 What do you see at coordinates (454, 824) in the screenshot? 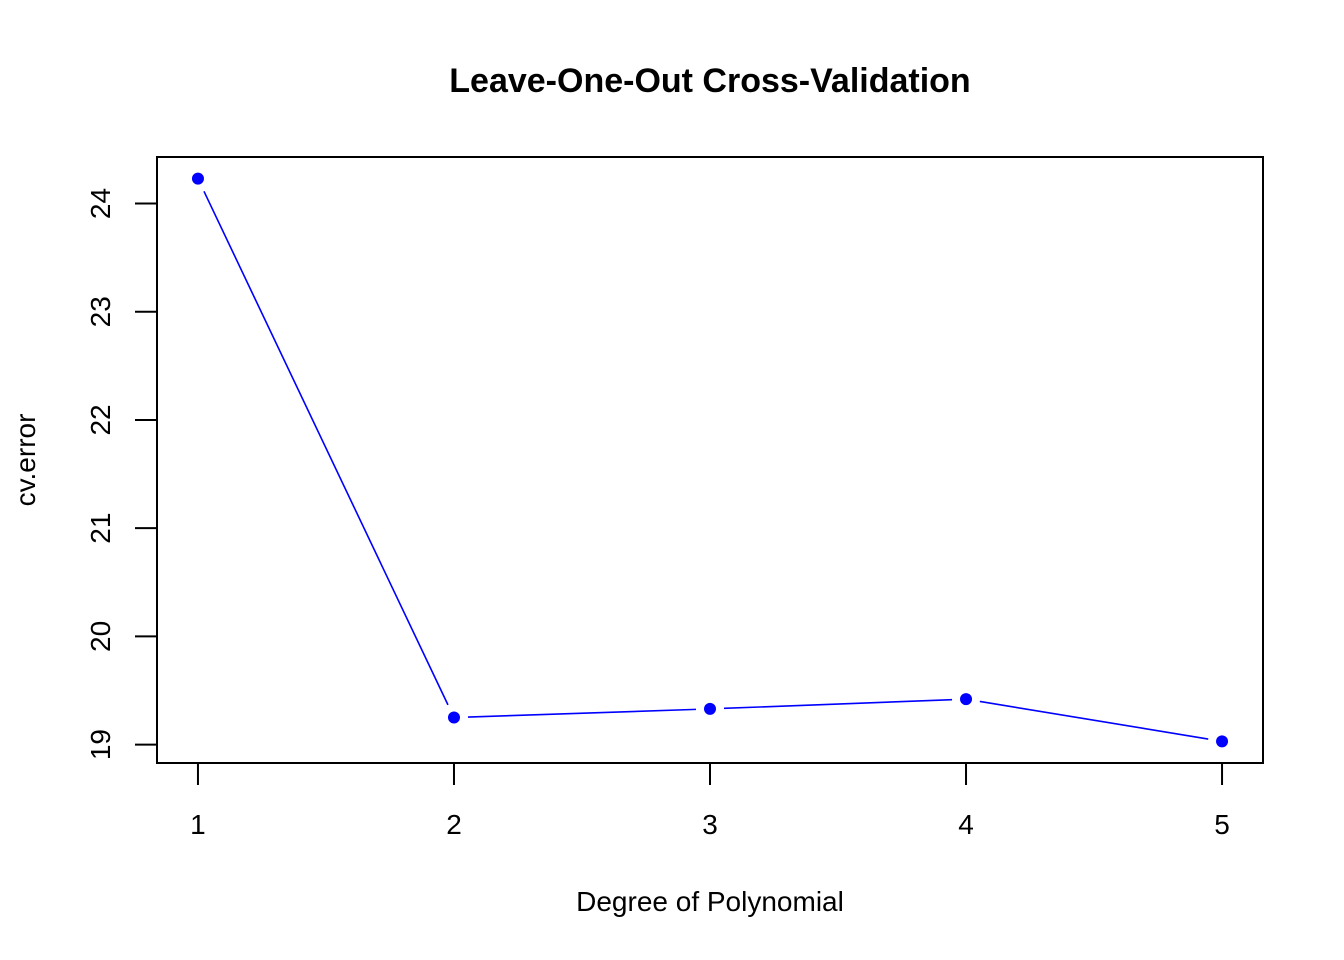
I see `x-tick-label: 2` at bounding box center [454, 824].